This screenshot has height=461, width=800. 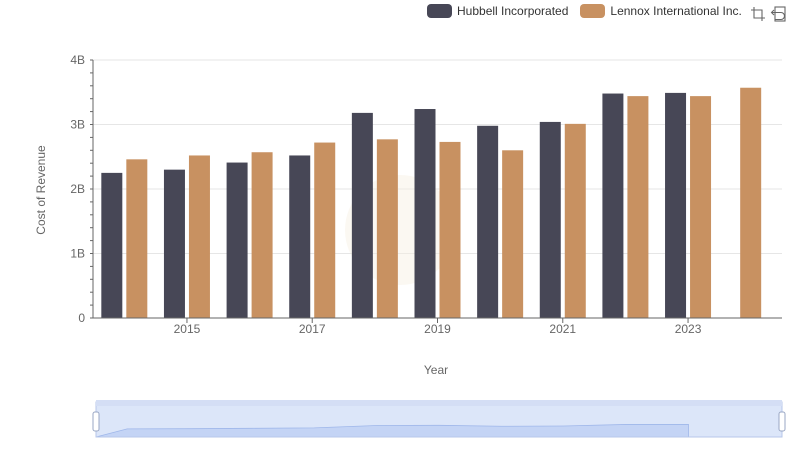 What do you see at coordinates (300, 236) in the screenshot?
I see `bar-hubbell-2017` at bounding box center [300, 236].